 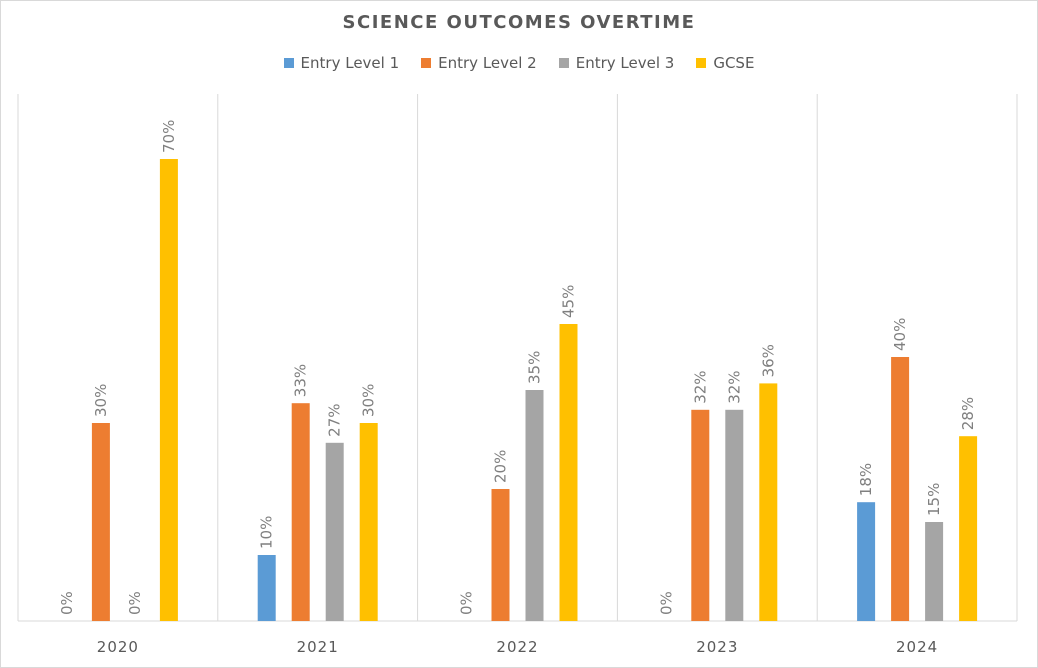 I want to click on x-tick-label: 2020, so click(x=118, y=647).